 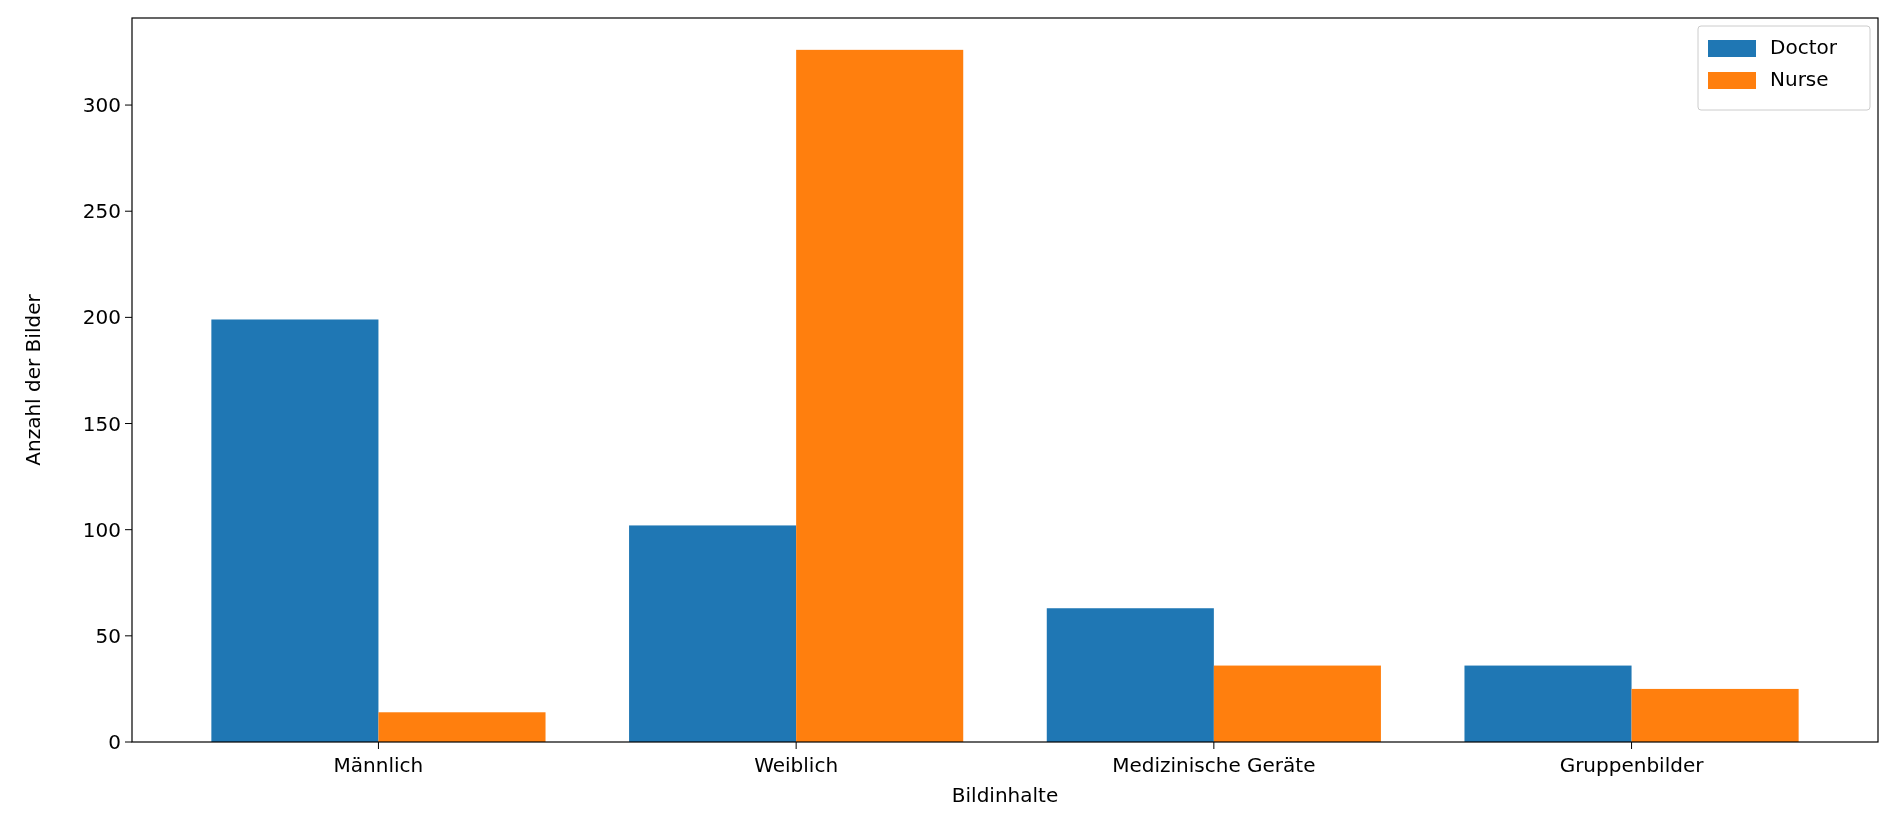 I want to click on x-tick-label: Männlich, so click(x=378, y=765).